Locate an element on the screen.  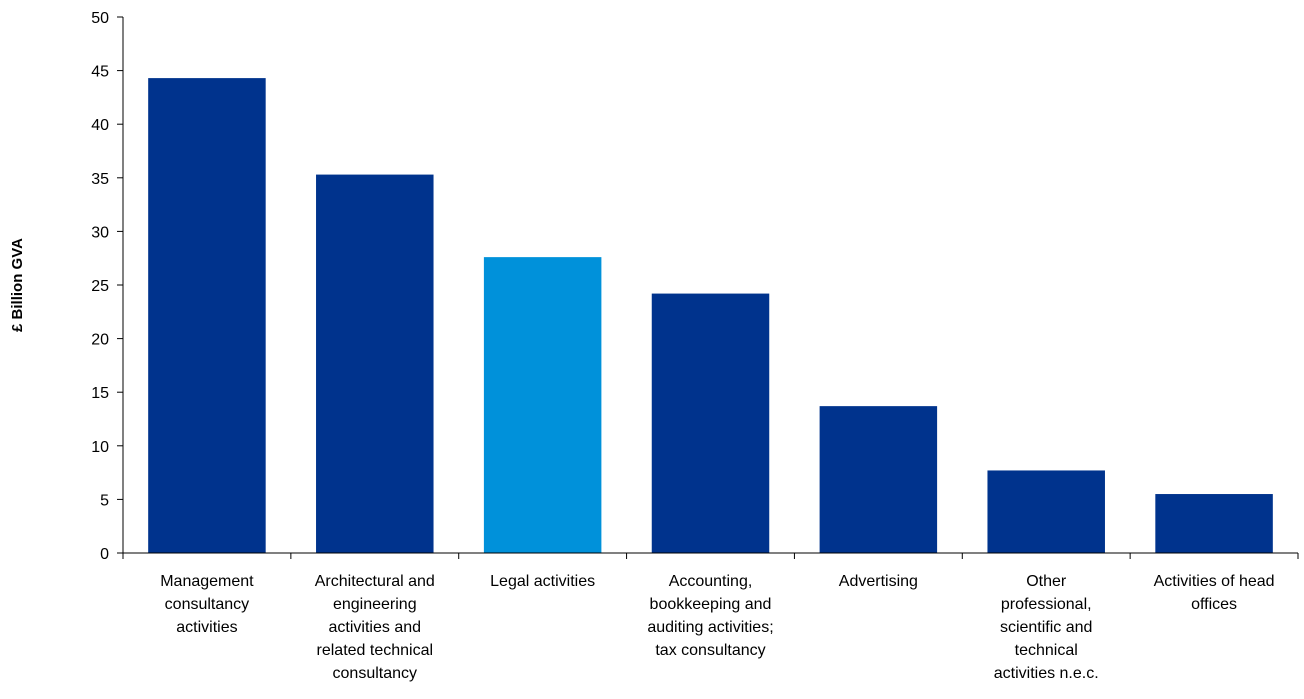
x-tick-label-line: professional, is located at coordinates (1046, 604).